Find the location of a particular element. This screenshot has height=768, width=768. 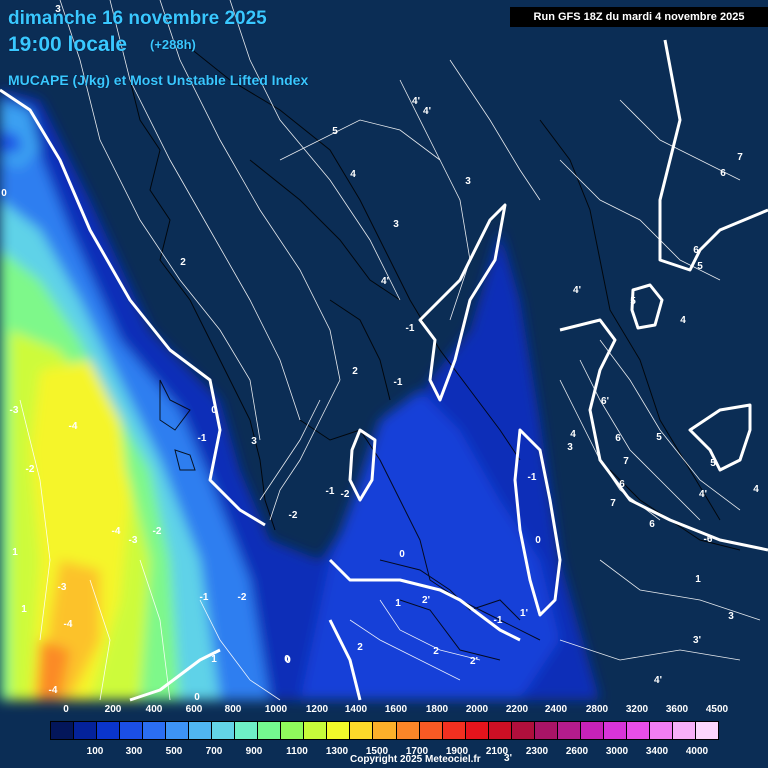

contour-label: 1' is located at coordinates (524, 613).